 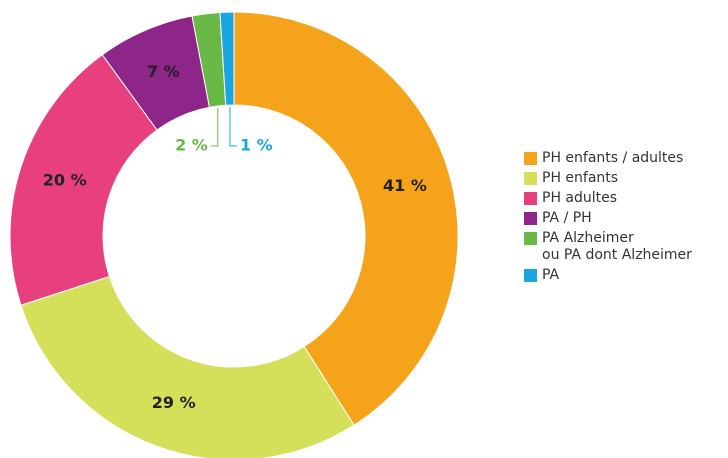 I want to click on legend-item: PA / PH, so click(x=608, y=218).